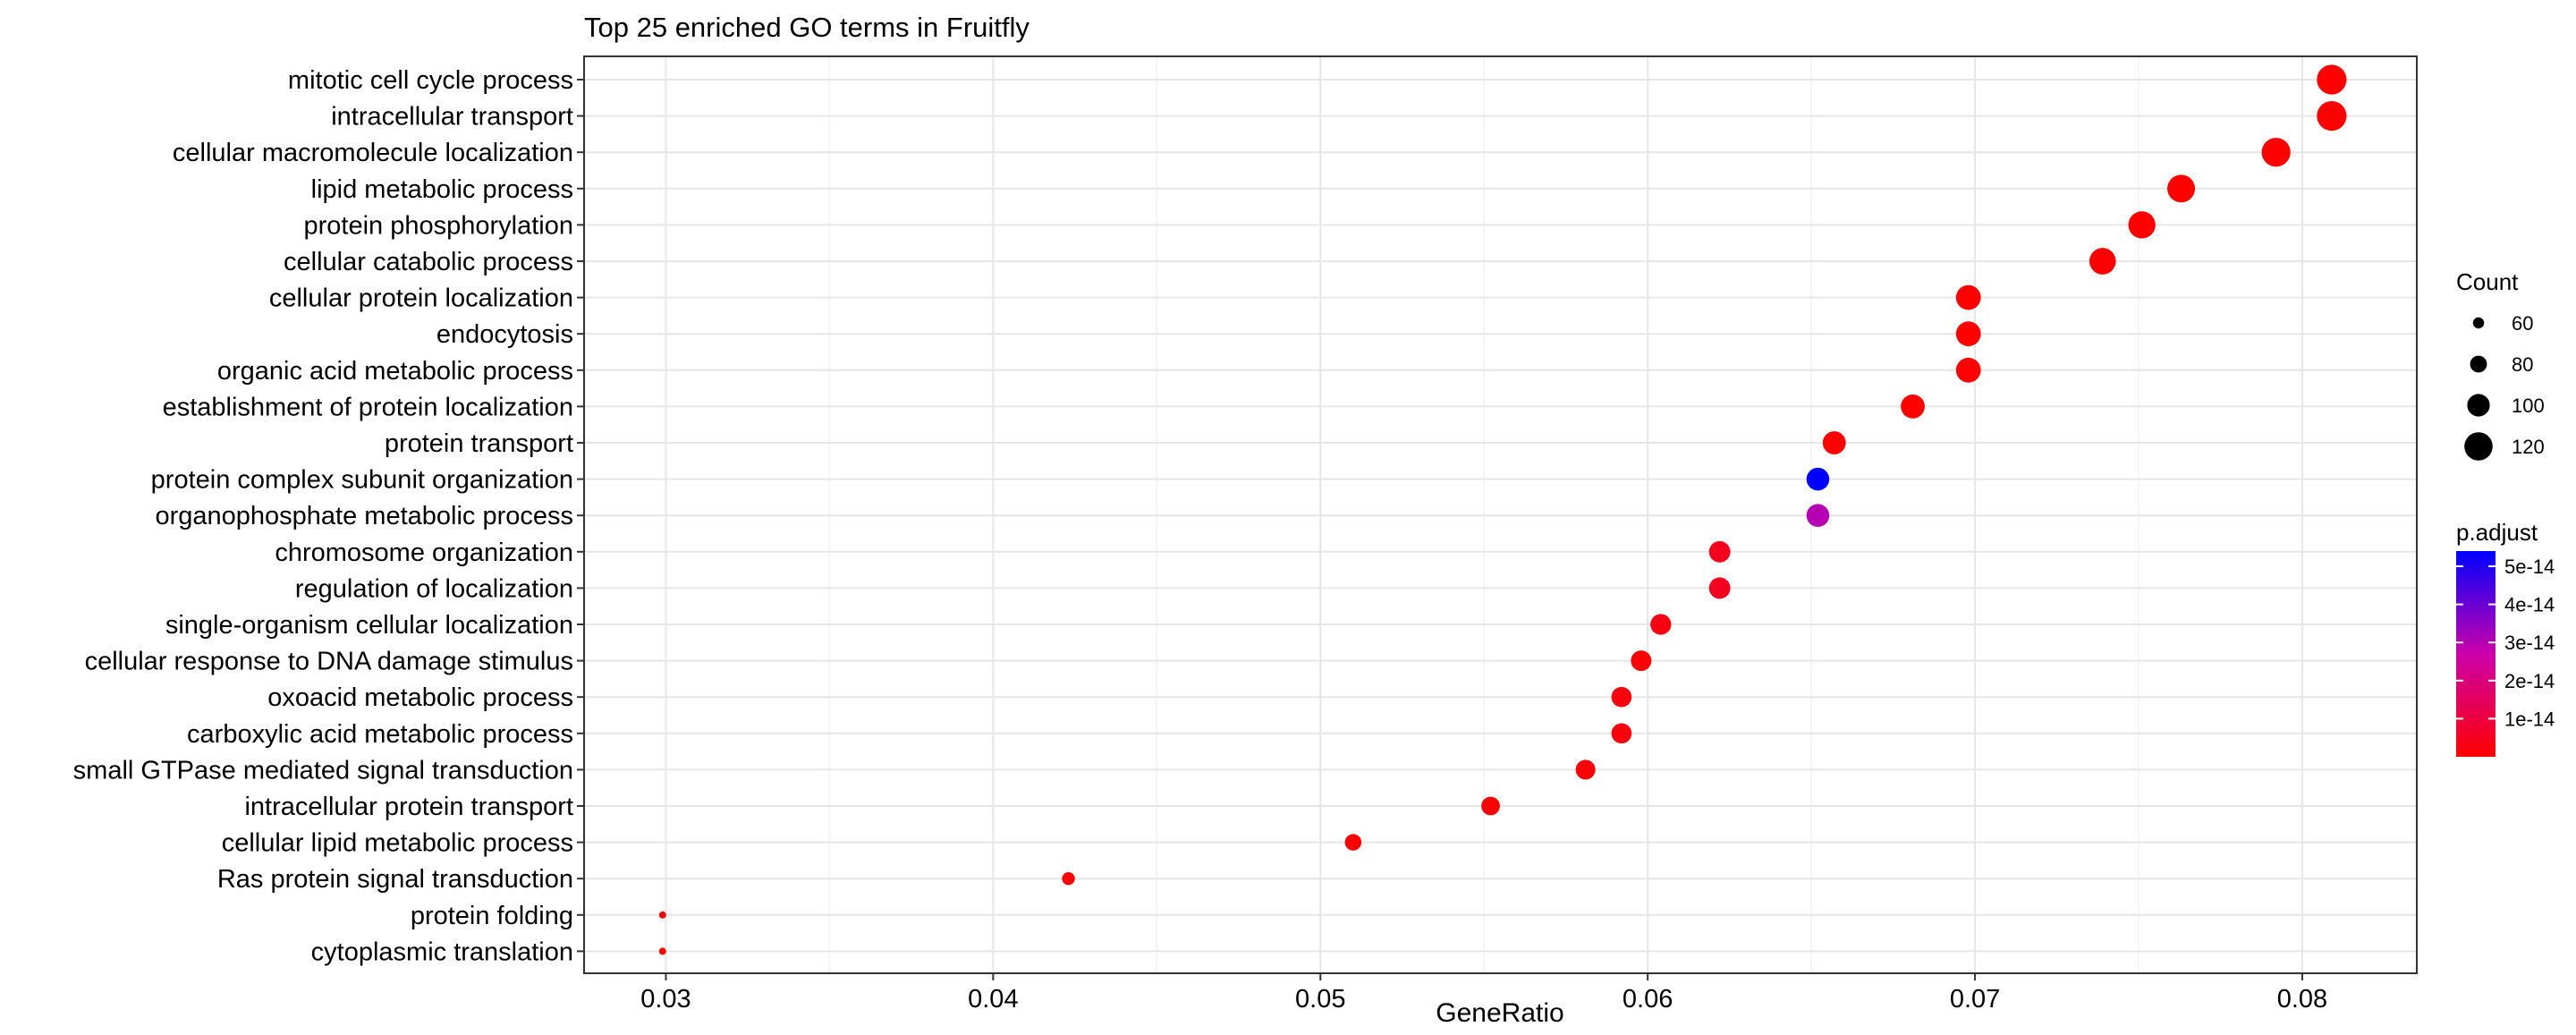 The width and height of the screenshot is (2576, 1035). I want to click on size-legend-label: 60, so click(2522, 323).